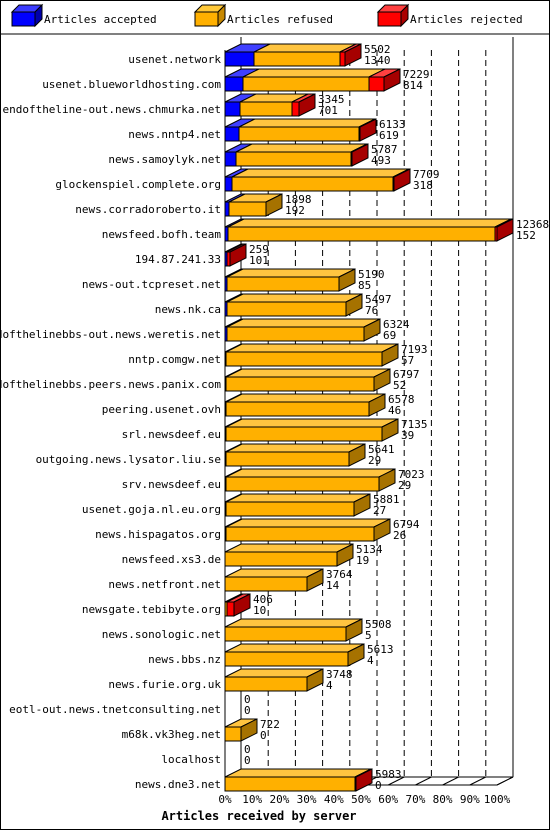  Describe the element at coordinates (298, 199) in the screenshot. I see `value-label-offered: 1898` at that location.